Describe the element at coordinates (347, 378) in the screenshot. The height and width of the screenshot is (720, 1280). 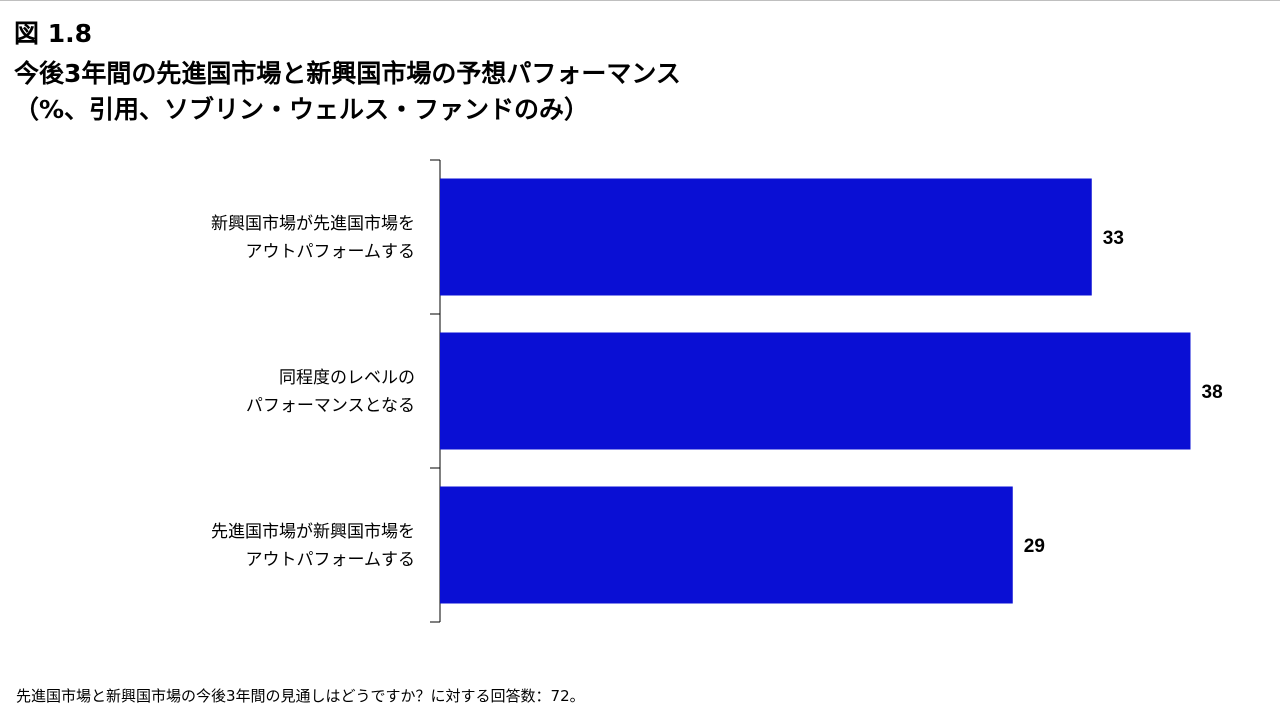
I see `category-label-line: 同程度のレベルの` at that location.